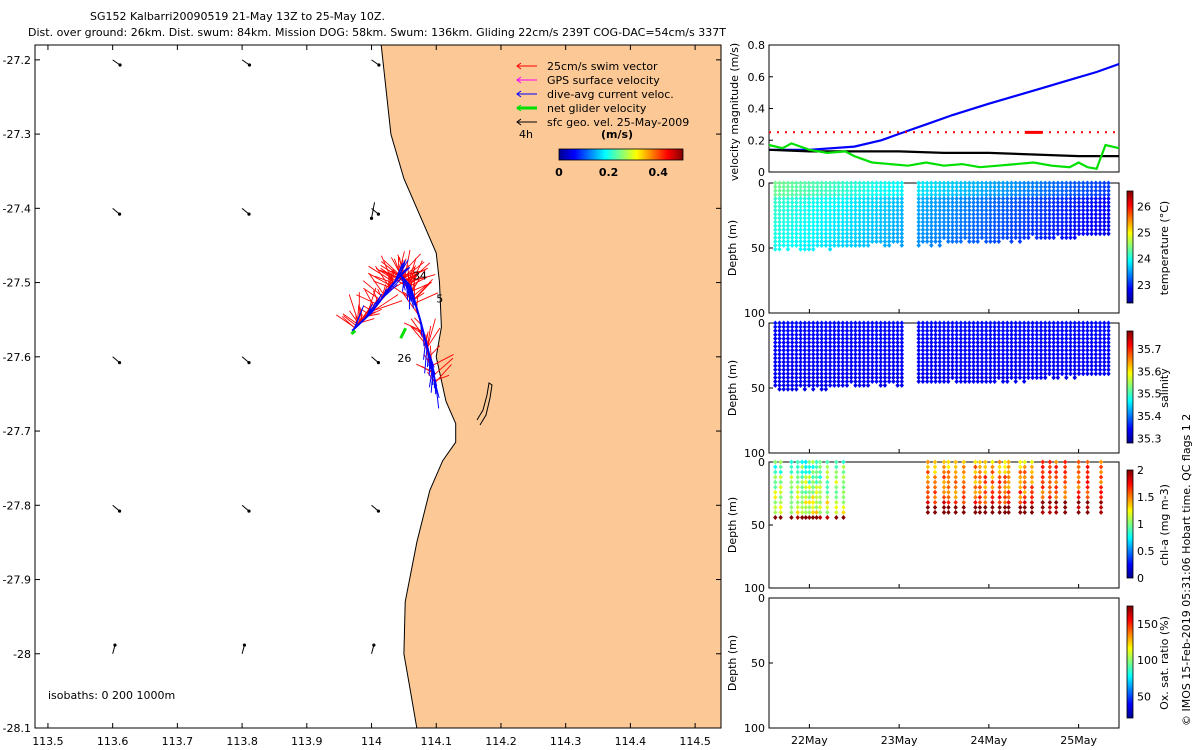 Image resolution: width=1200 pixels, height=750 pixels. I want to click on swim-vector, so click(413, 327).